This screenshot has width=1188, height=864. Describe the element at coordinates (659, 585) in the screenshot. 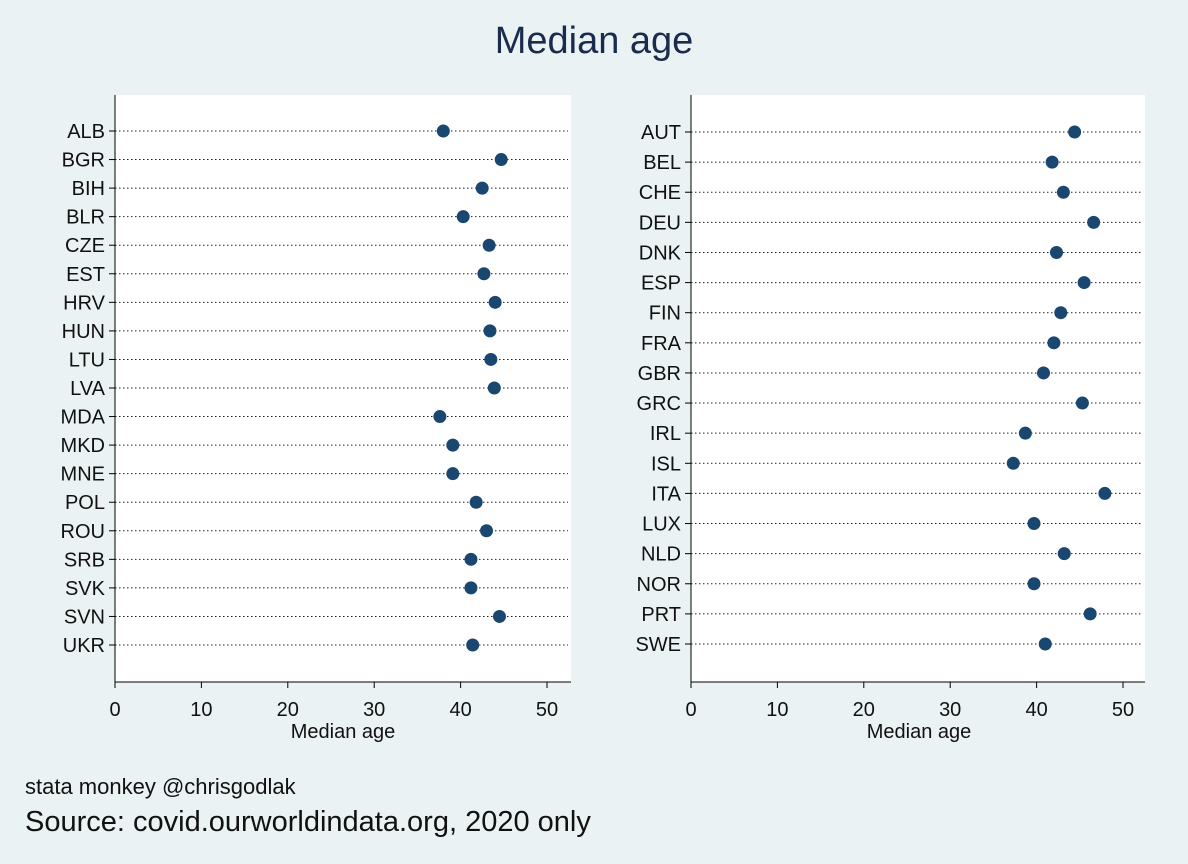

I see `category-label: NOR` at that location.